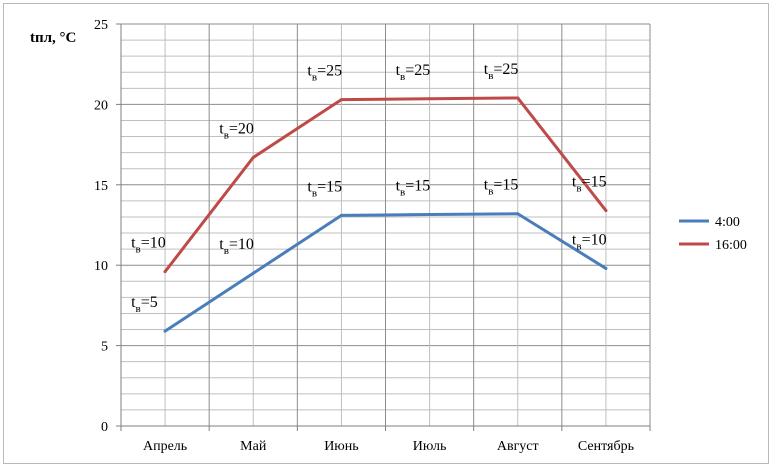 The image size is (774, 469). Describe the element at coordinates (606, 446) in the screenshot. I see `x-tick-label: Сентябрь` at that location.